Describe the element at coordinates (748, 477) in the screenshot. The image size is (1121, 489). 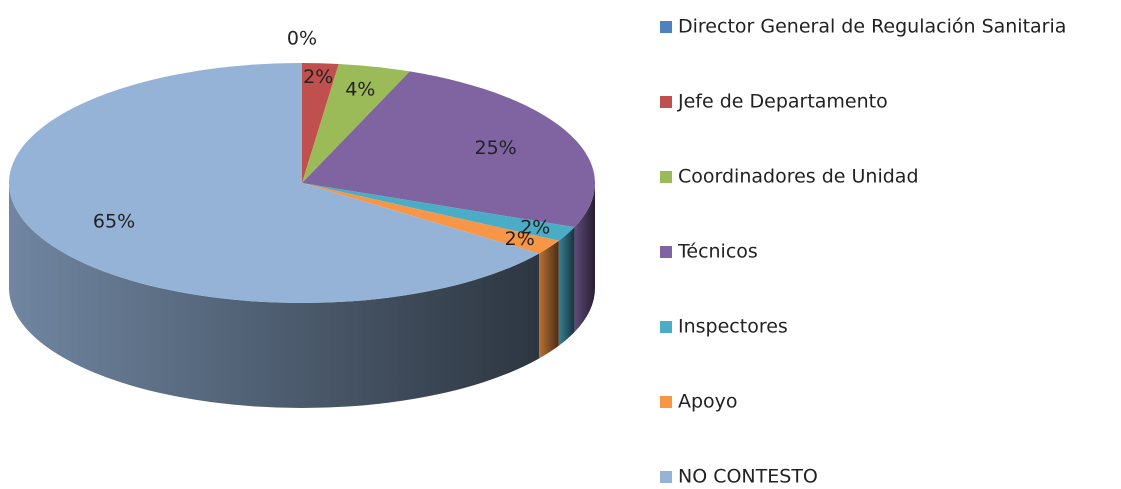
I see `legend-label: NO CONTESTO` at that location.